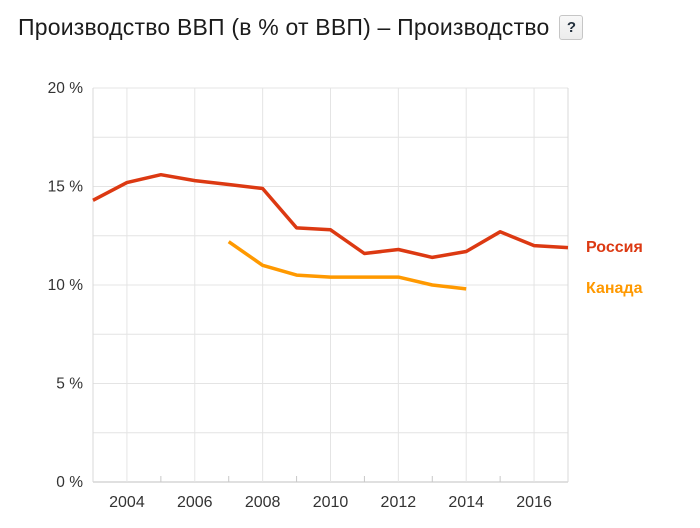 The width and height of the screenshot is (700, 528). I want to click on series-line-canada, so click(347, 265).